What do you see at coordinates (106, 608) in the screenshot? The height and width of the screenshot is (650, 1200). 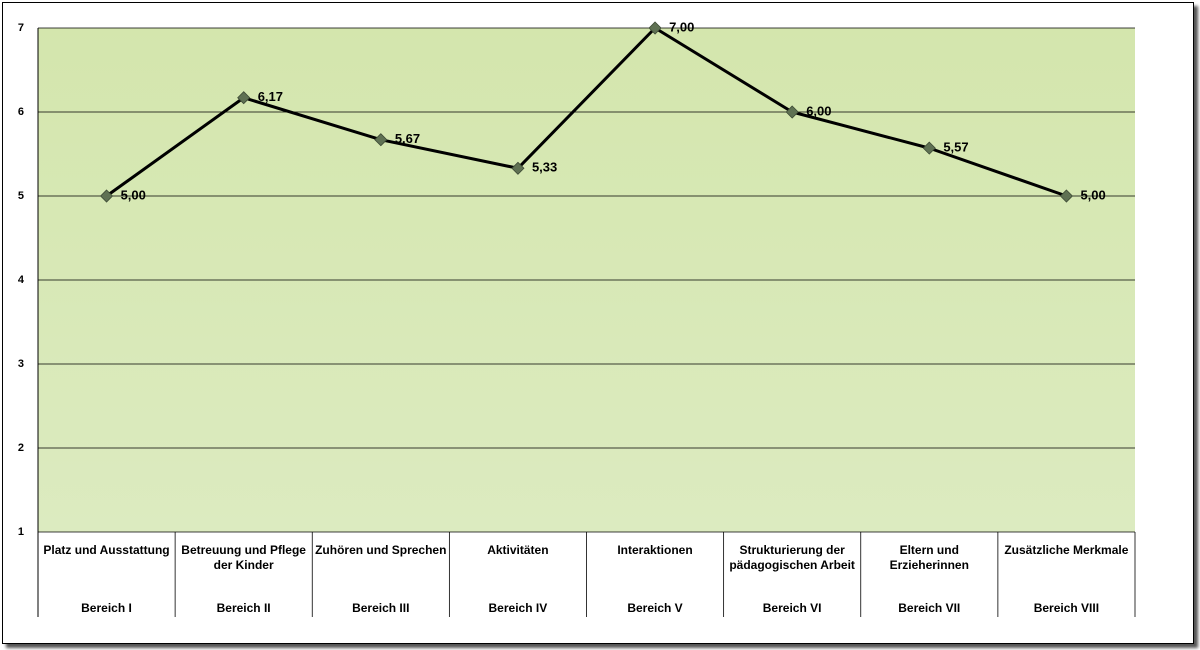 I see `x-group-label: Bereich I` at bounding box center [106, 608].